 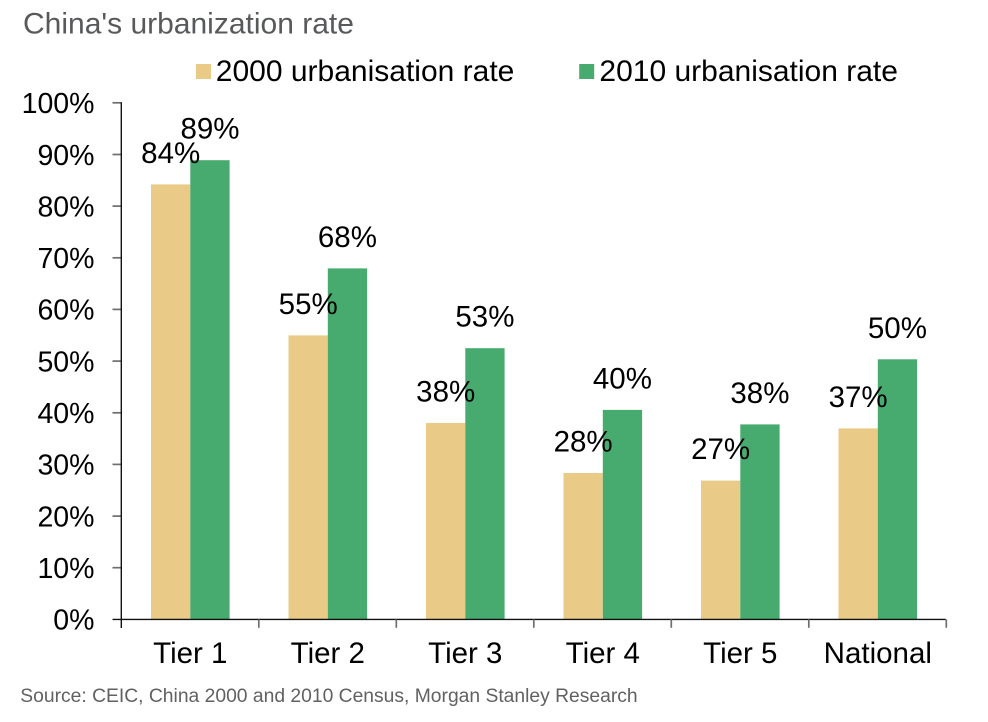 What do you see at coordinates (65, 207) in the screenshot?
I see `svg-text: 80%` at bounding box center [65, 207].